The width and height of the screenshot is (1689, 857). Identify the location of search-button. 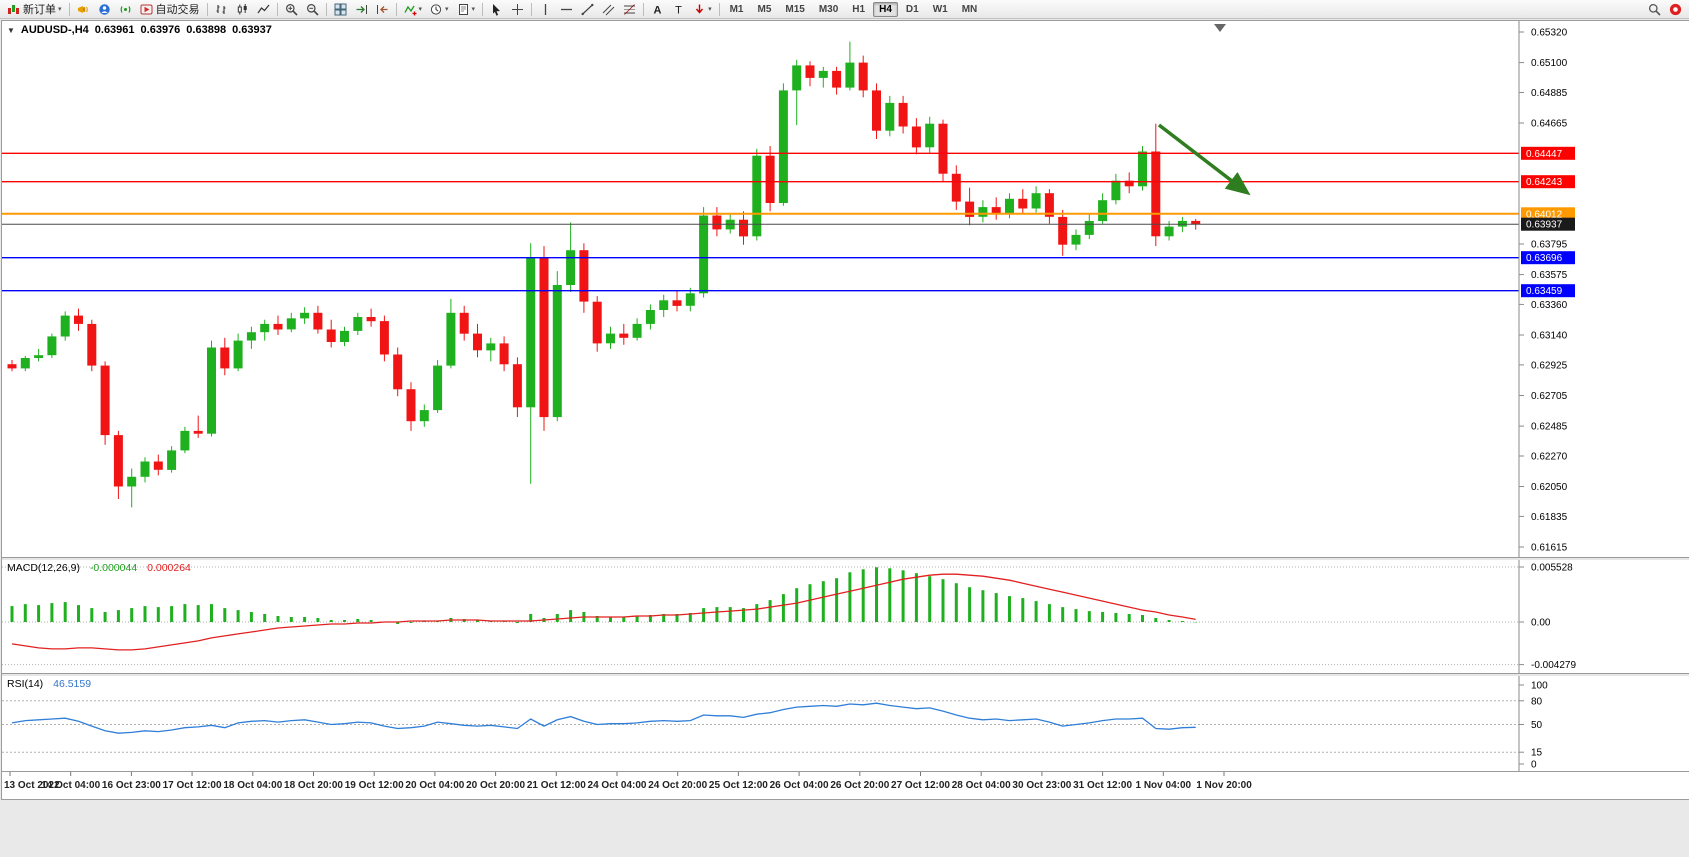
(1654, 9).